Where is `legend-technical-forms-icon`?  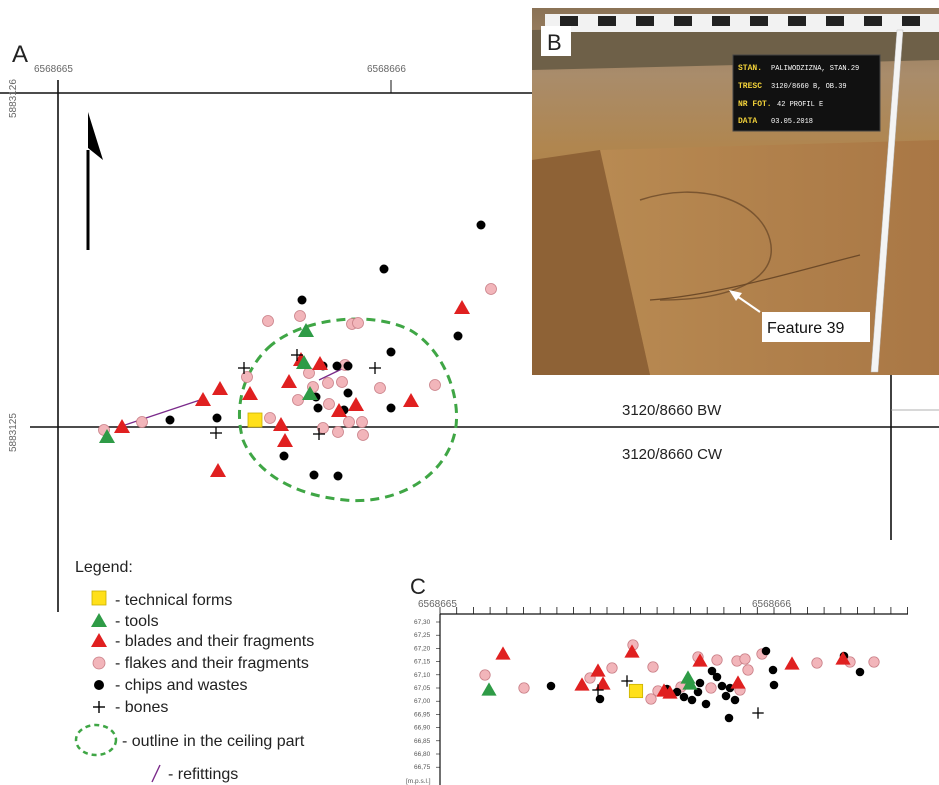 legend-technical-forms-icon is located at coordinates (99, 598).